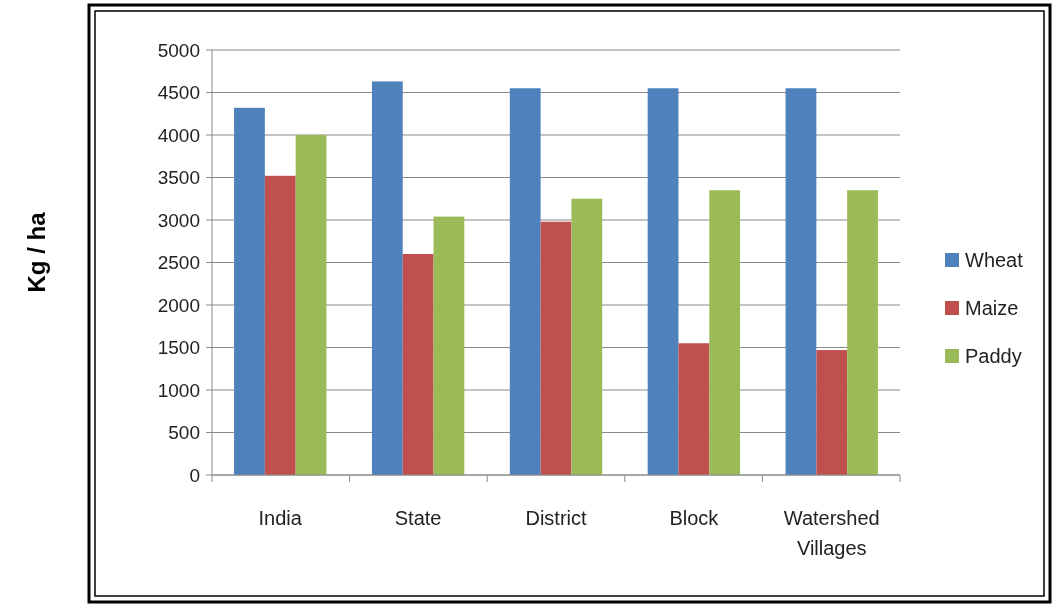 This screenshot has height=605, width=1057. What do you see at coordinates (178, 263) in the screenshot?
I see `y-tick-label: 2500` at bounding box center [178, 263].